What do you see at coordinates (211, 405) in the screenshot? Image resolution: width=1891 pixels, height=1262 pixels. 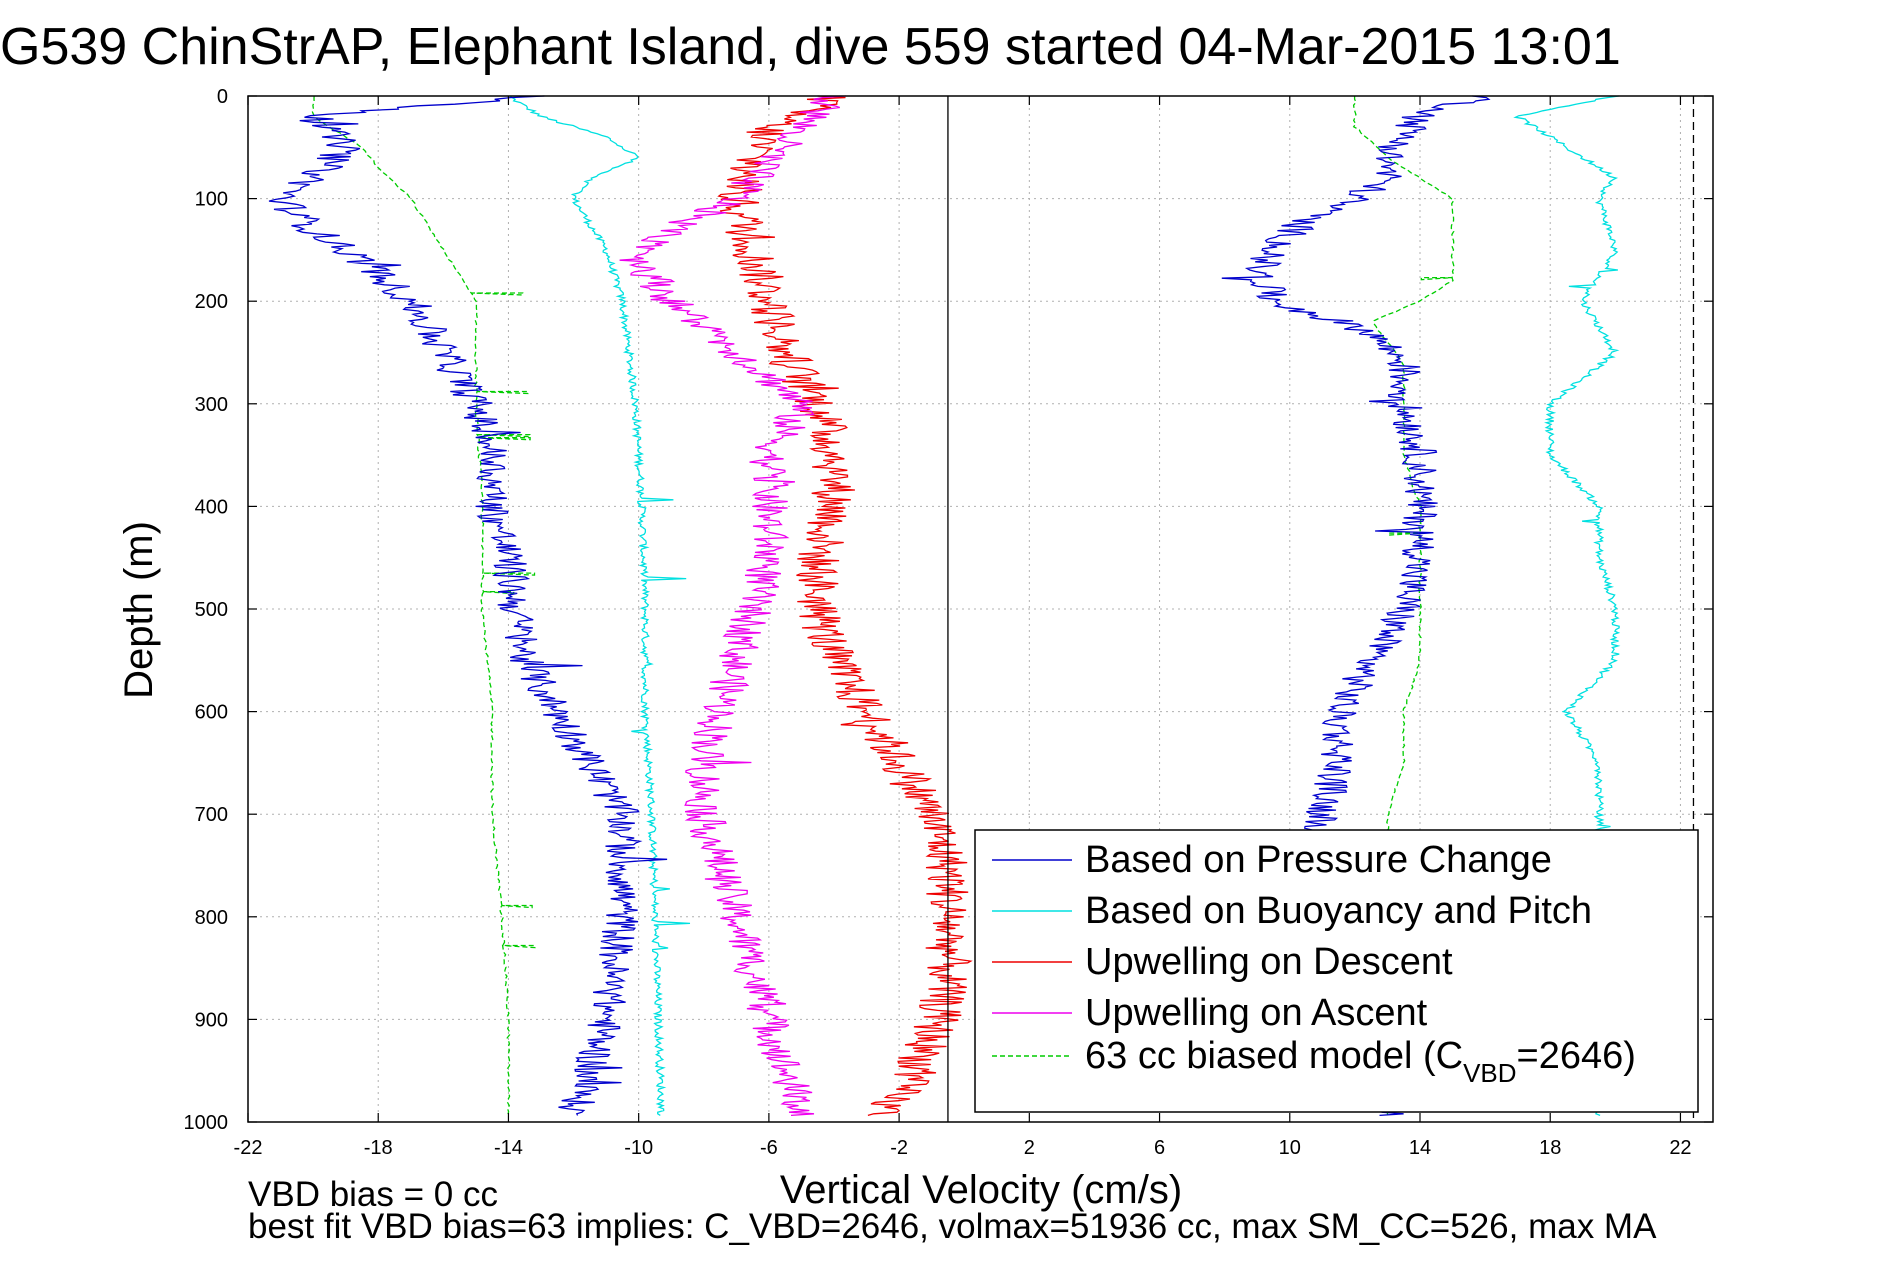 I see `y-tick-label: 300` at bounding box center [211, 405].